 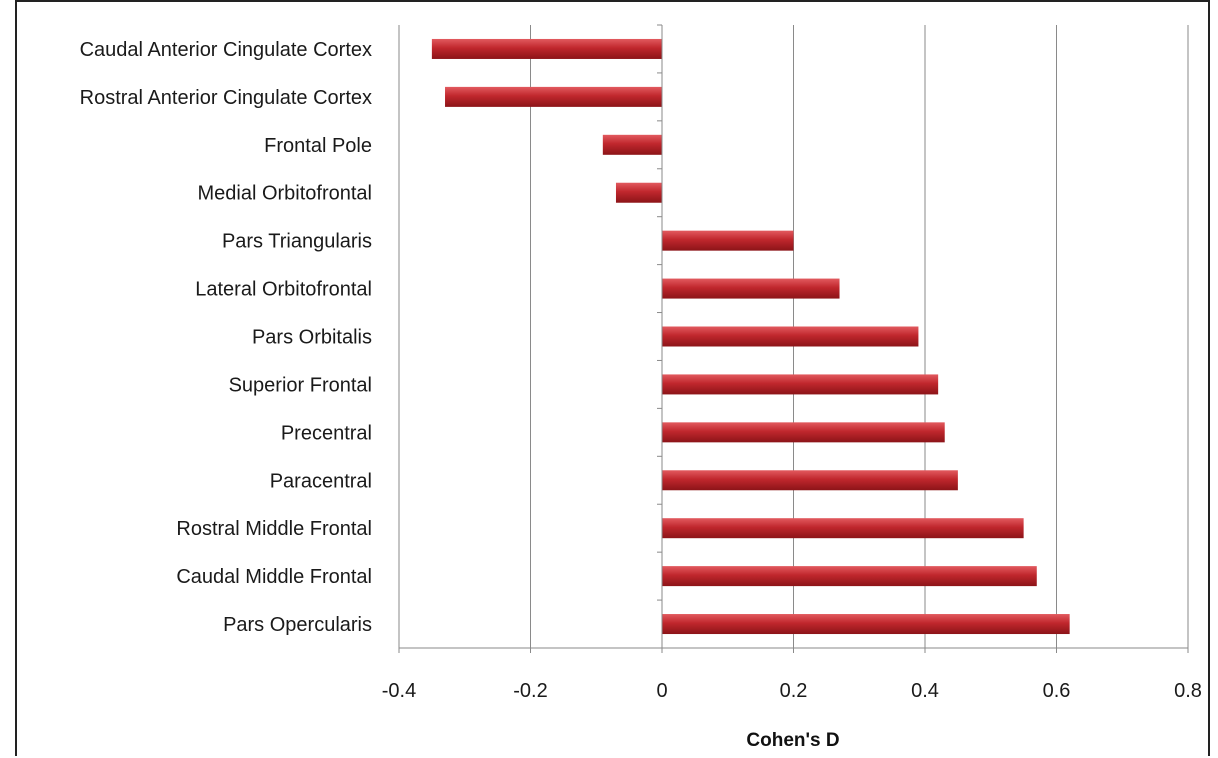 I want to click on category-label: Lateral Orbitofrontal, so click(x=283, y=290).